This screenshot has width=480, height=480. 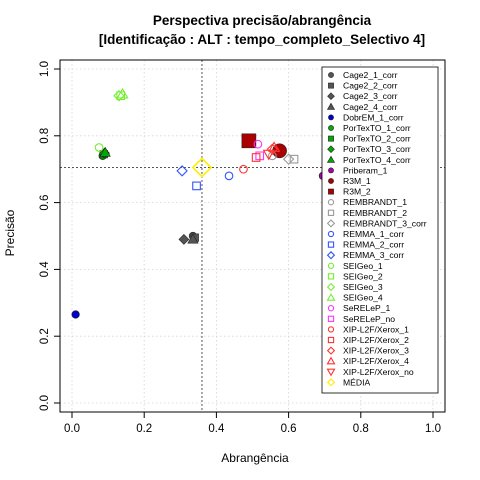 What do you see at coordinates (376, 361) in the screenshot?
I see `legend-label: XIP-L2F/Xerox_4` at bounding box center [376, 361].